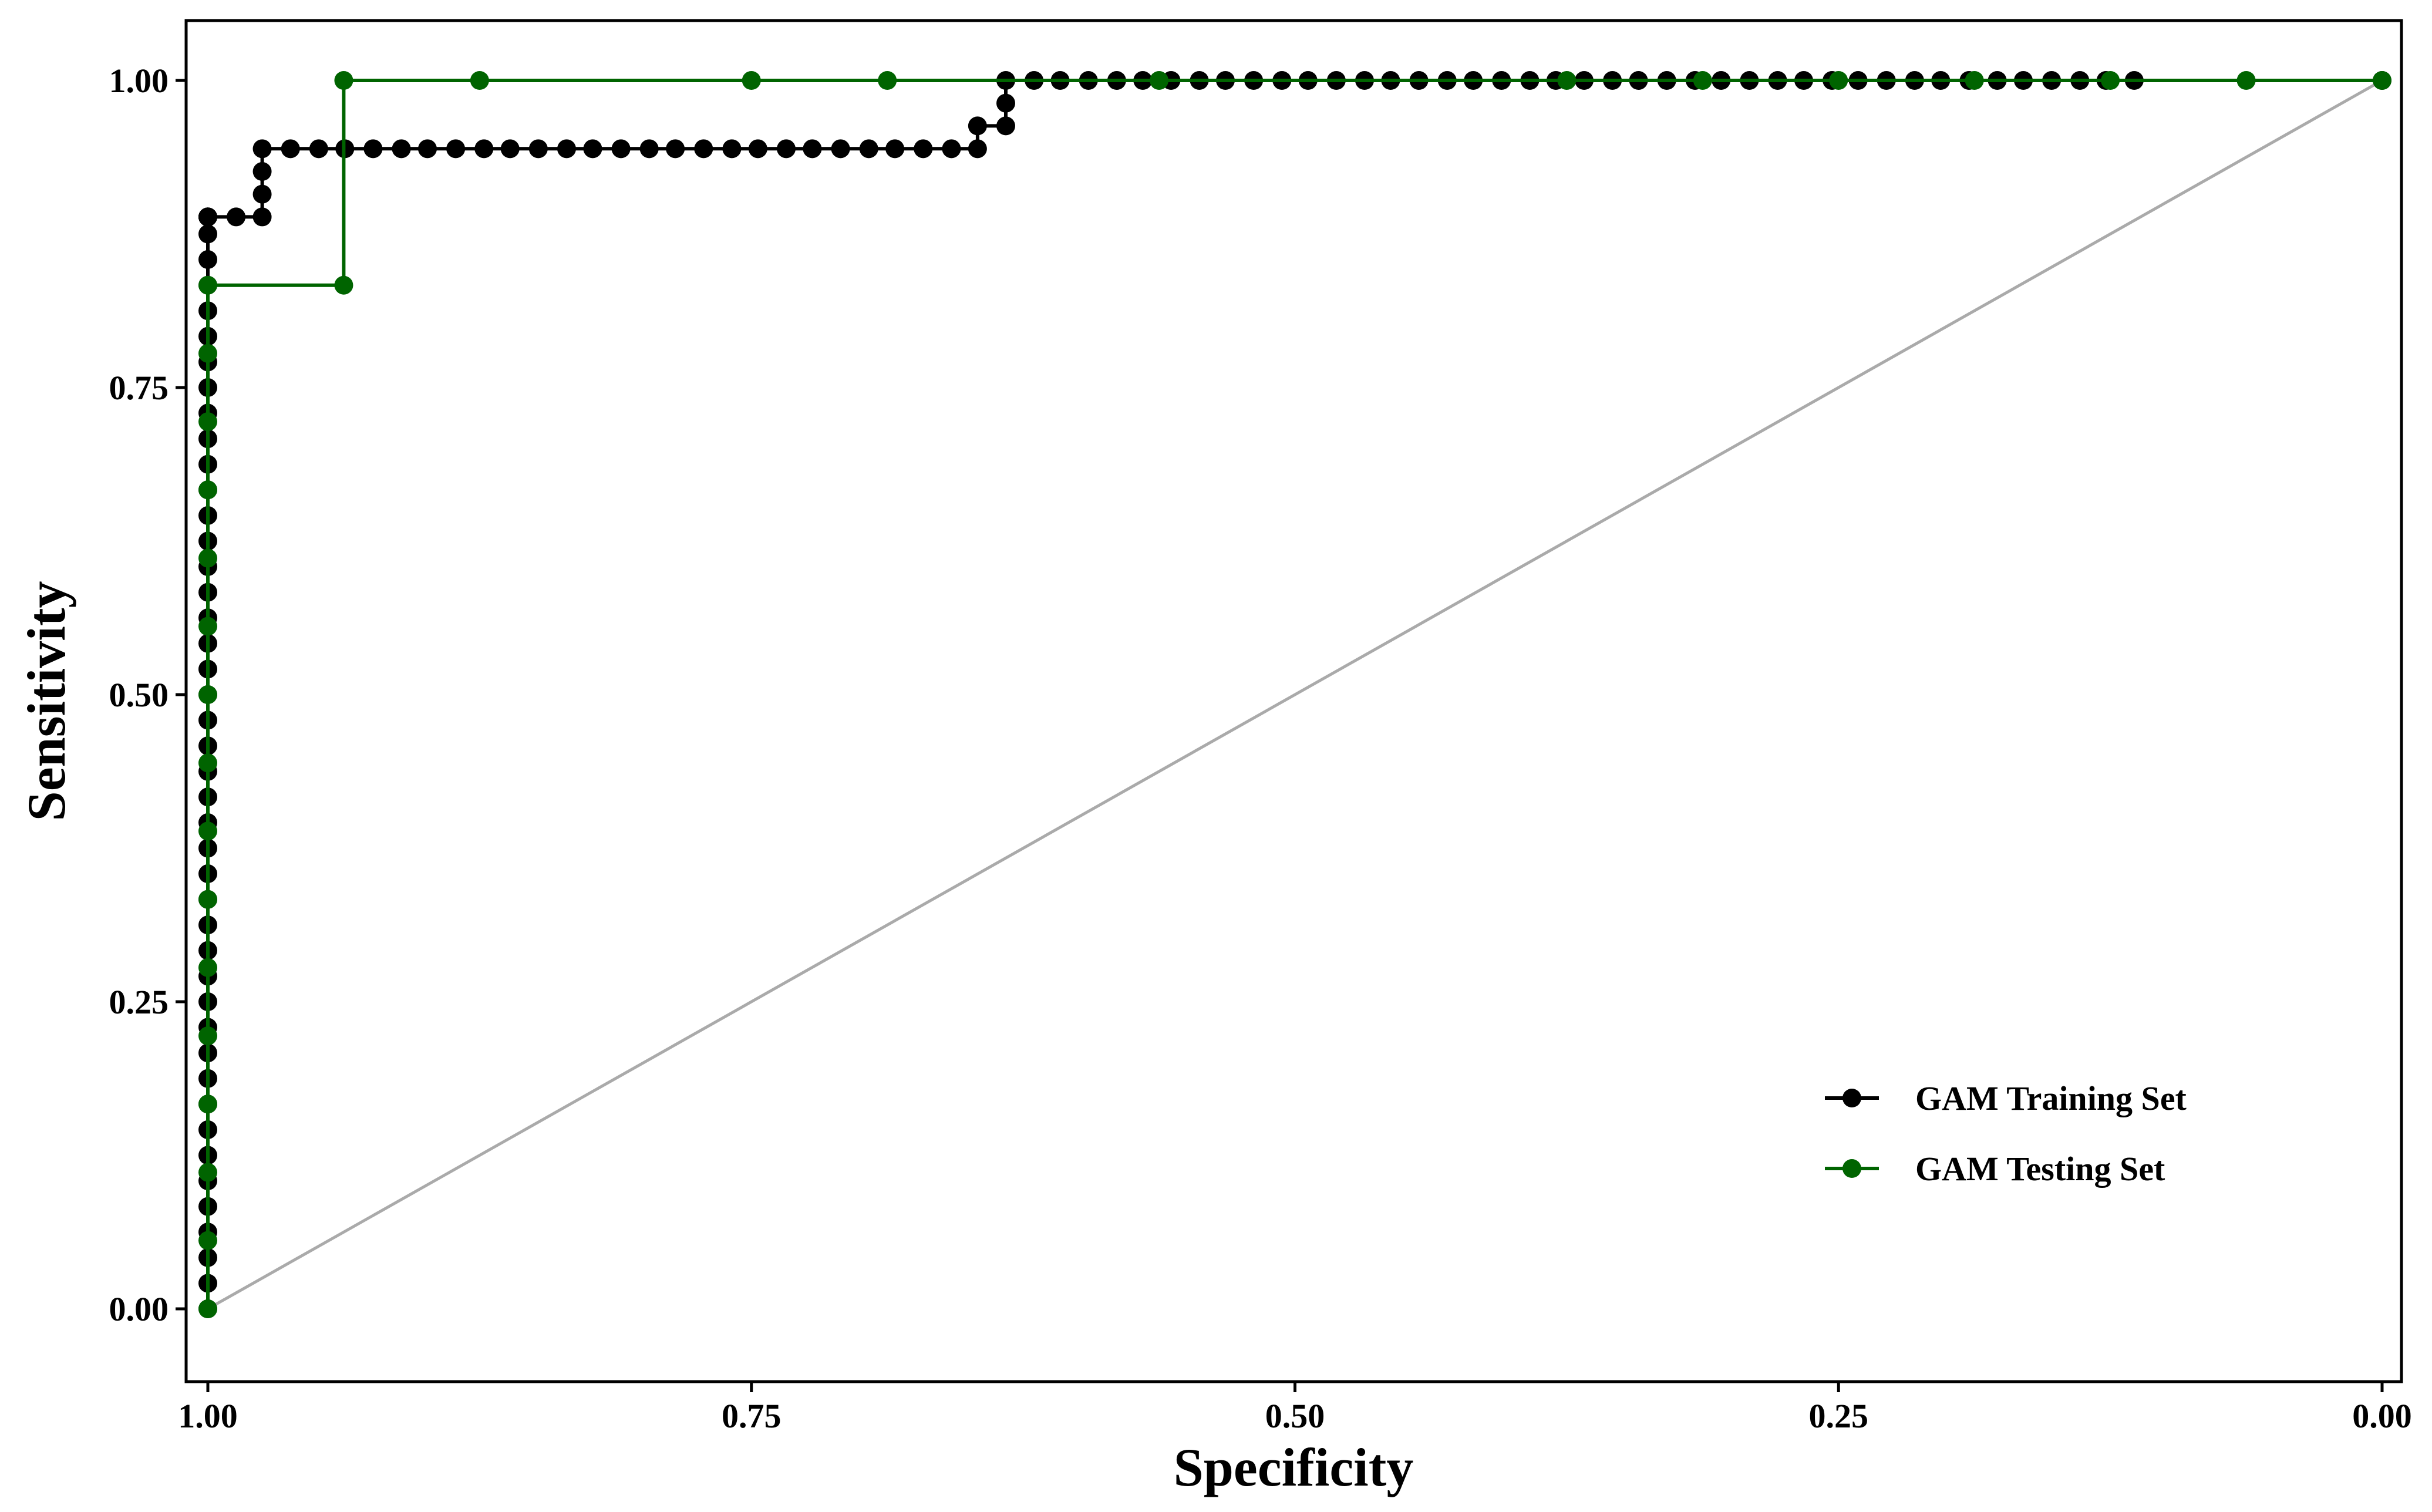  What do you see at coordinates (139, 388) in the screenshot?
I see `y-tick-label: 0.75` at bounding box center [139, 388].